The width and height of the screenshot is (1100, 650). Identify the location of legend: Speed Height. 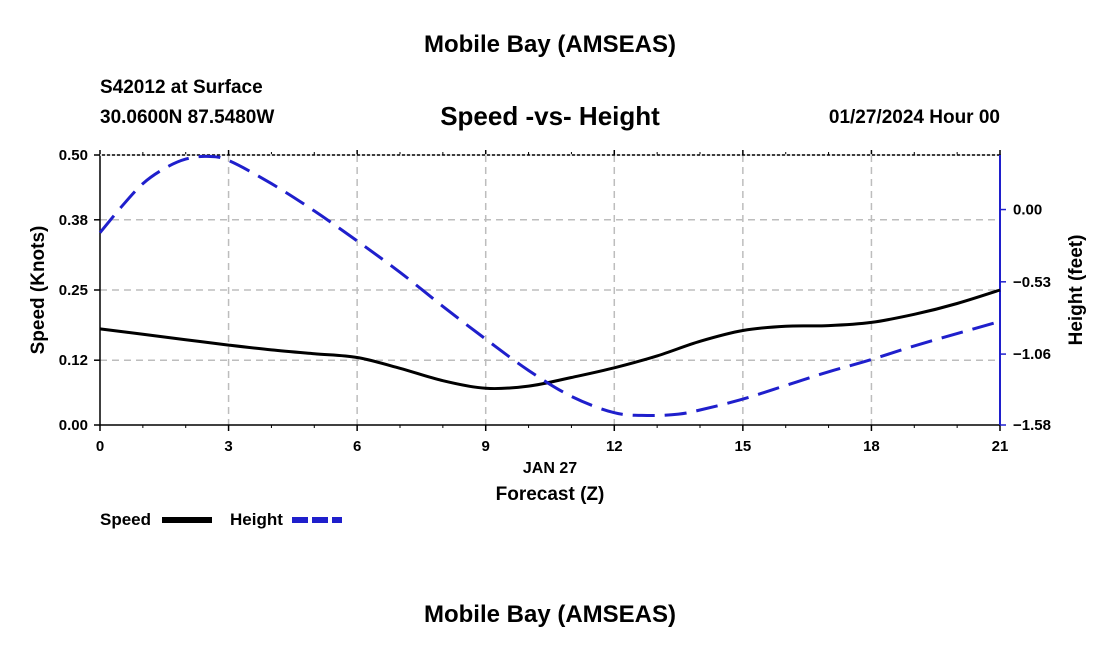
(221, 519).